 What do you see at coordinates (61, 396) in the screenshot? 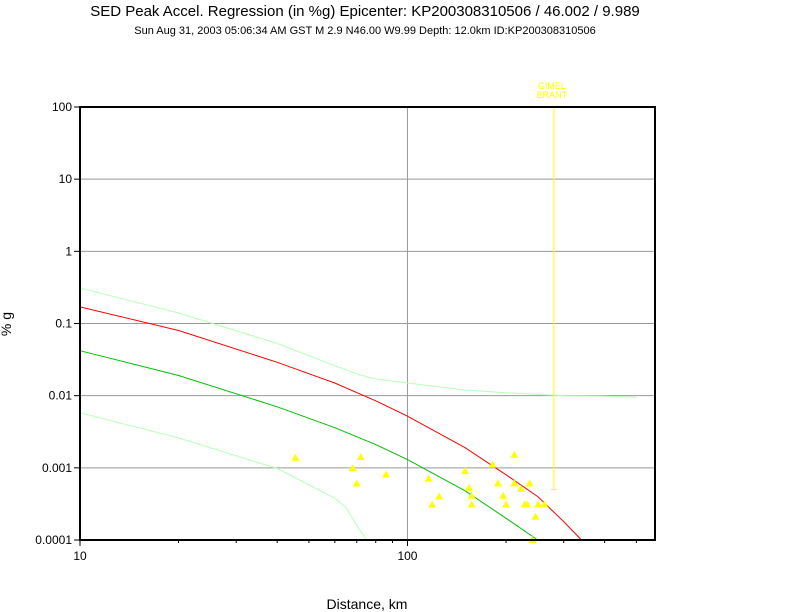
I see `y-tick-label: 0.01` at bounding box center [61, 396].